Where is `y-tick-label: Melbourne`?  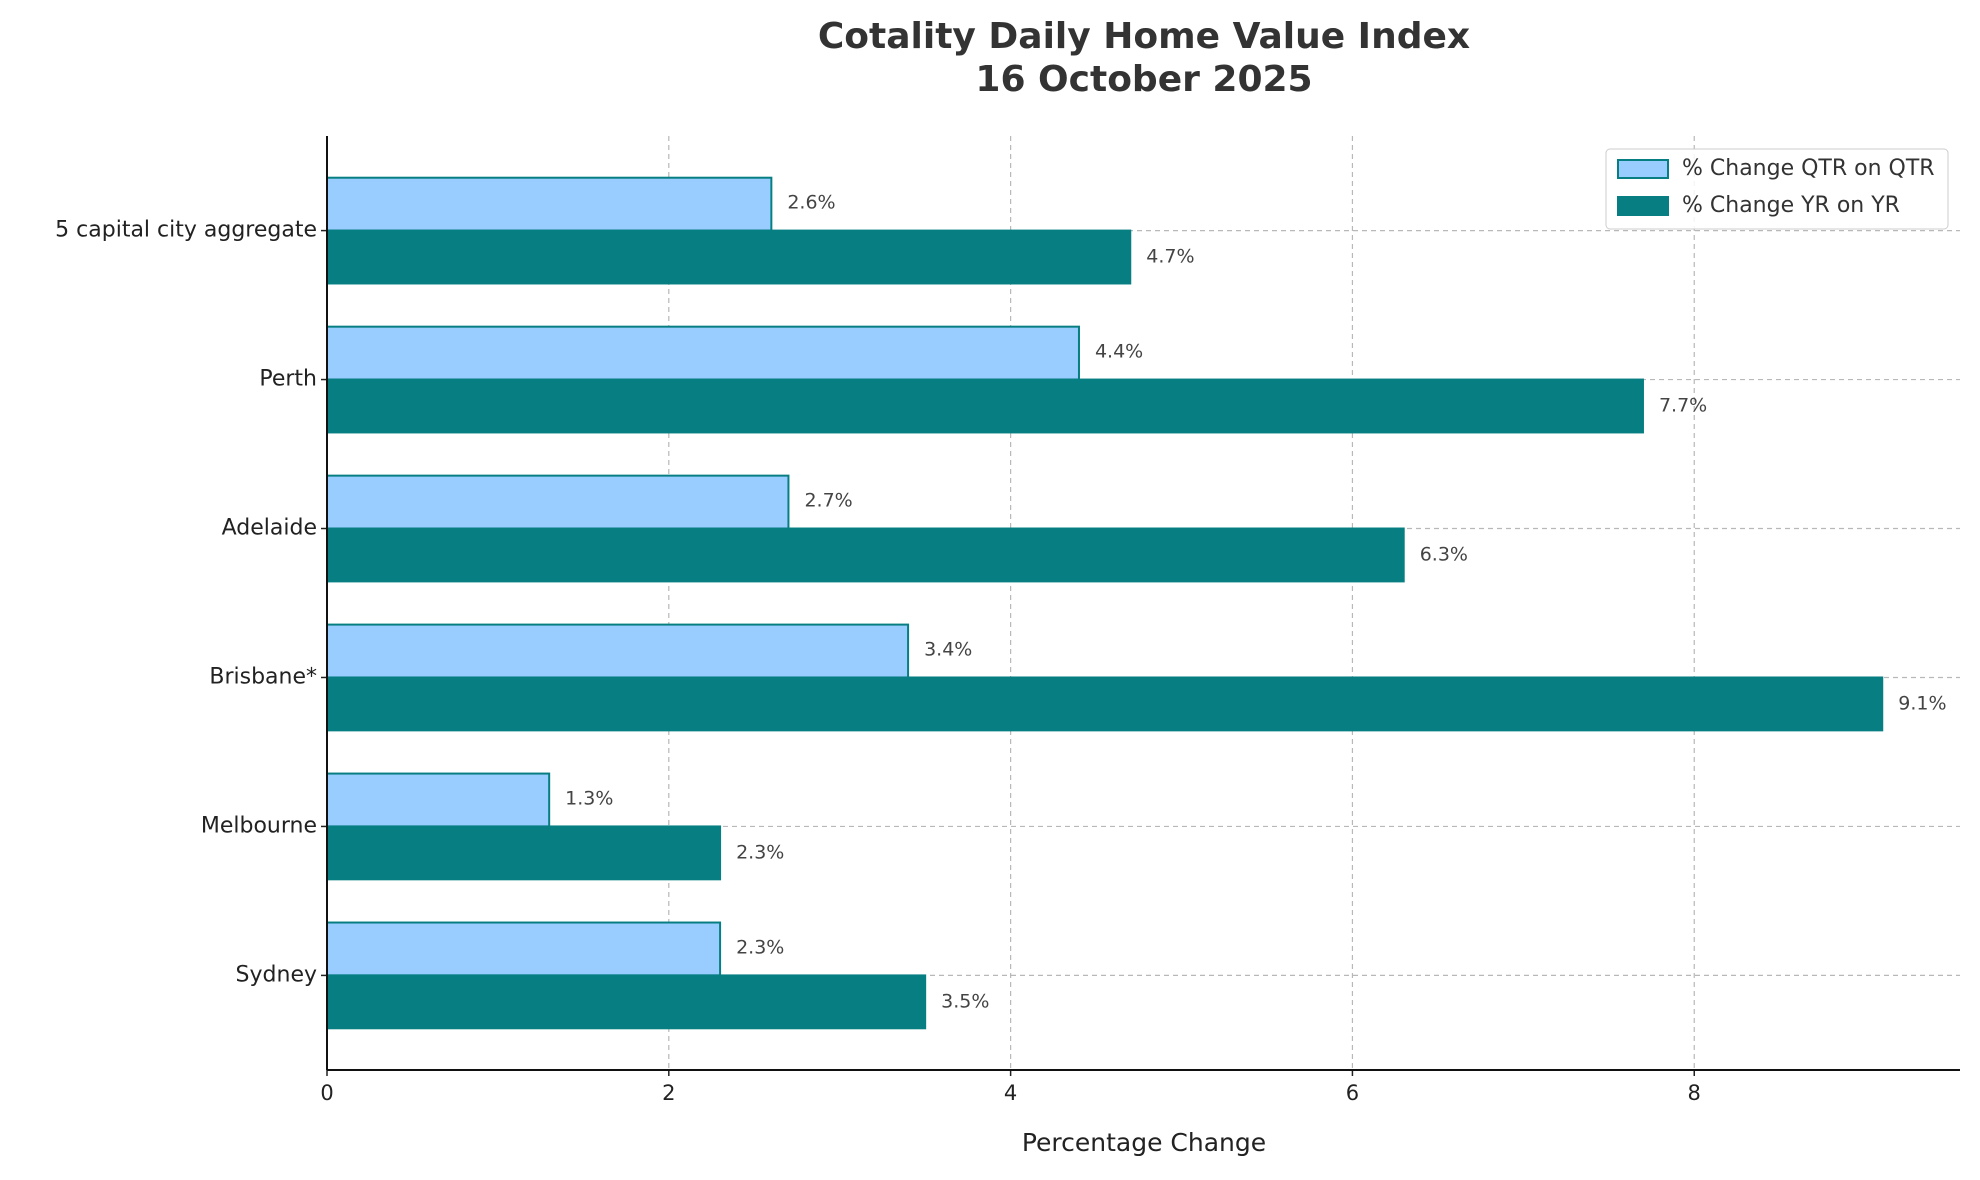
y-tick-label: Melbourne is located at coordinates (259, 825).